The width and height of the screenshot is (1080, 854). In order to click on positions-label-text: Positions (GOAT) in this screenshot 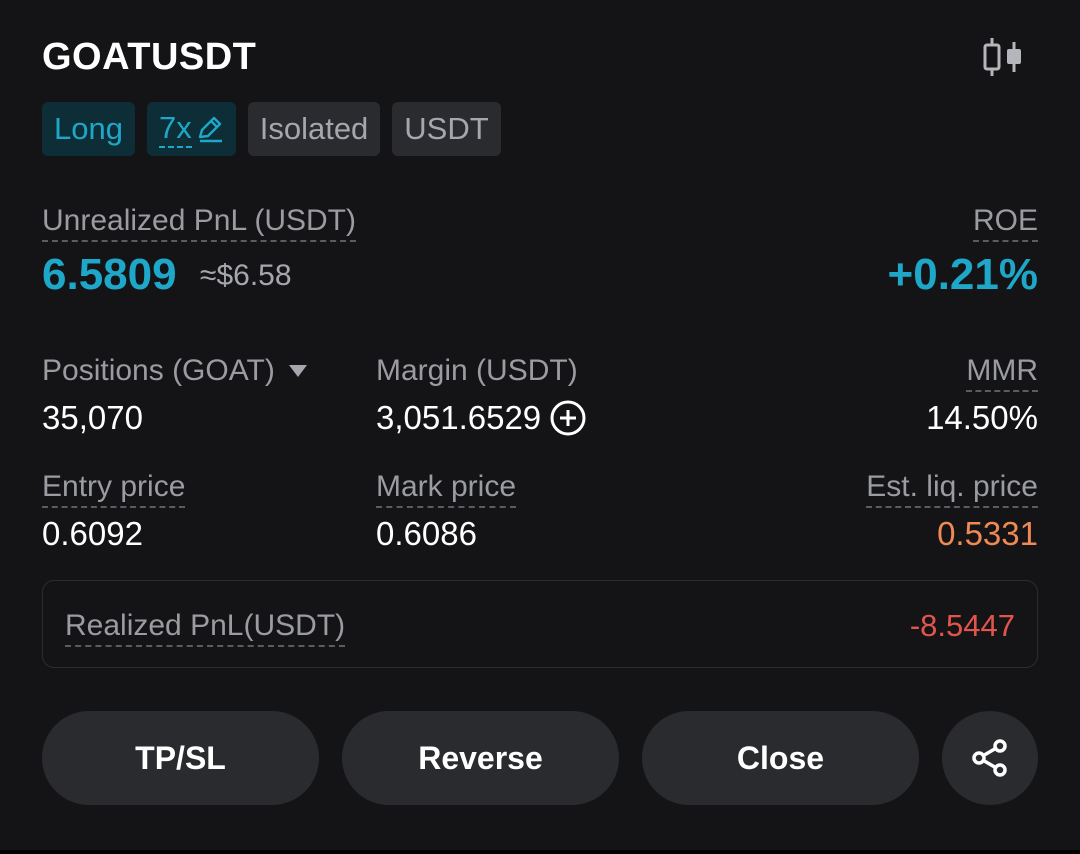, I will do `click(158, 370)`.